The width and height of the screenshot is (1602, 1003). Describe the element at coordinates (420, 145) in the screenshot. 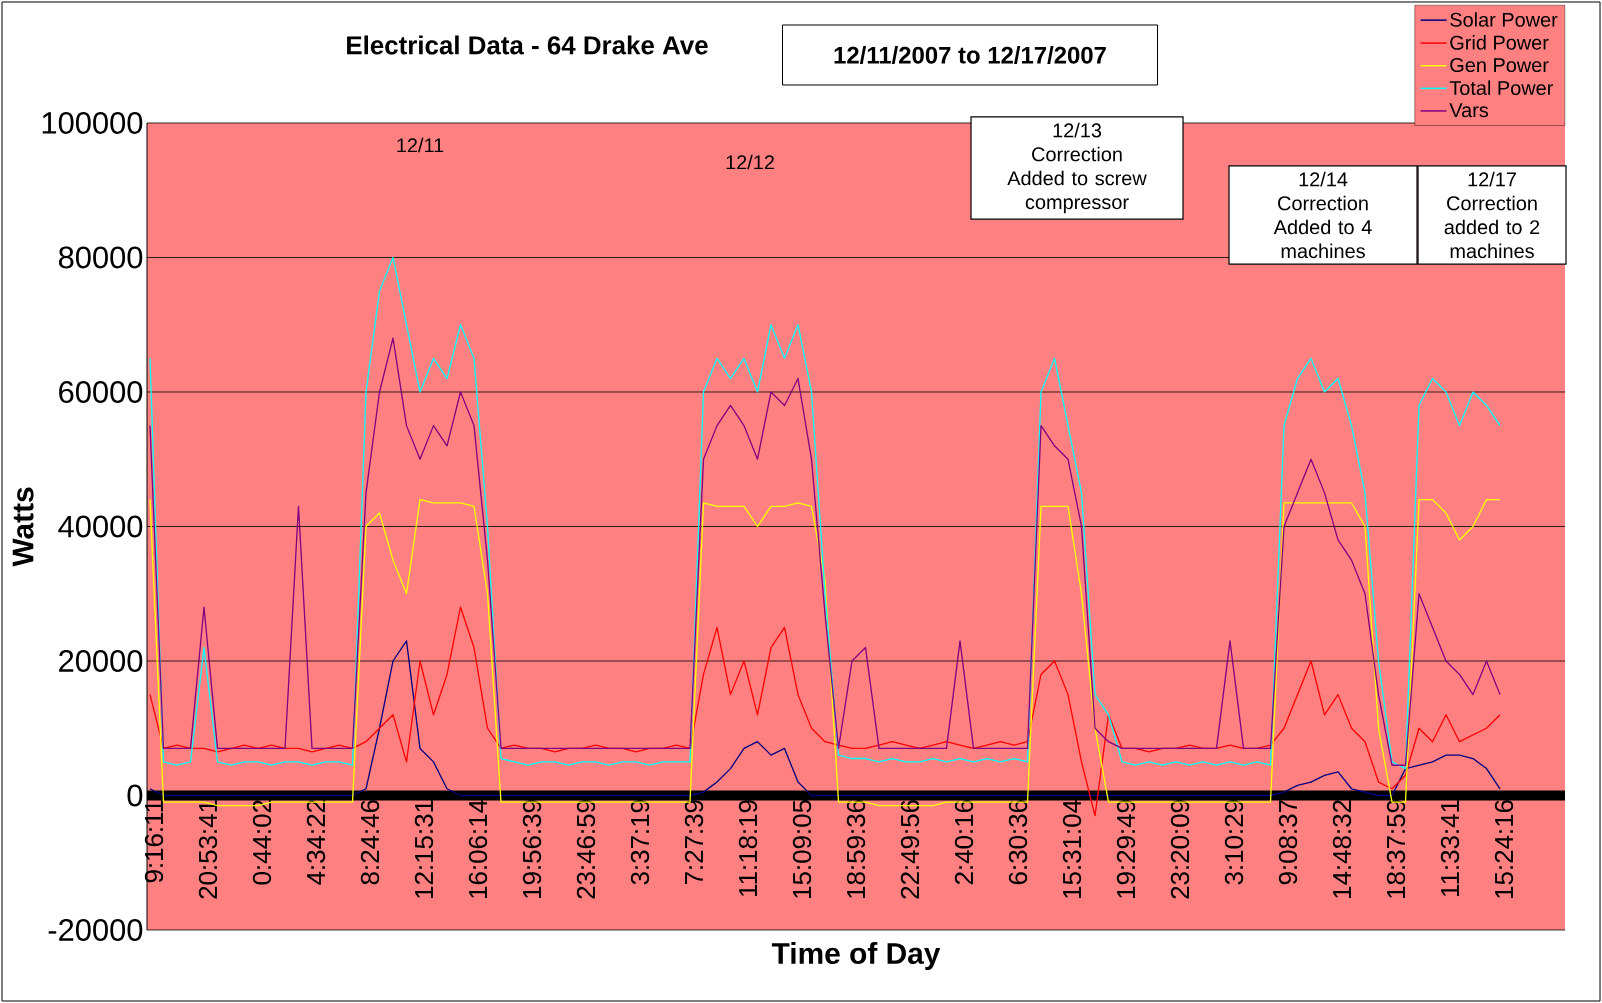

I see `annotation: 12/11` at that location.